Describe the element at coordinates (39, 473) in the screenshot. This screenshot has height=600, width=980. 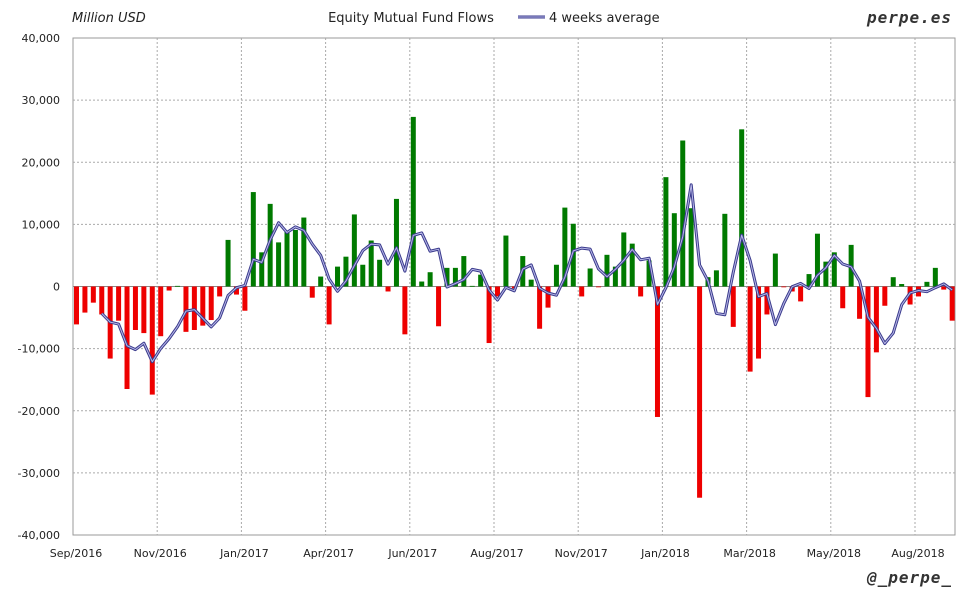
I see `y-tick-label: -30,000` at that location.